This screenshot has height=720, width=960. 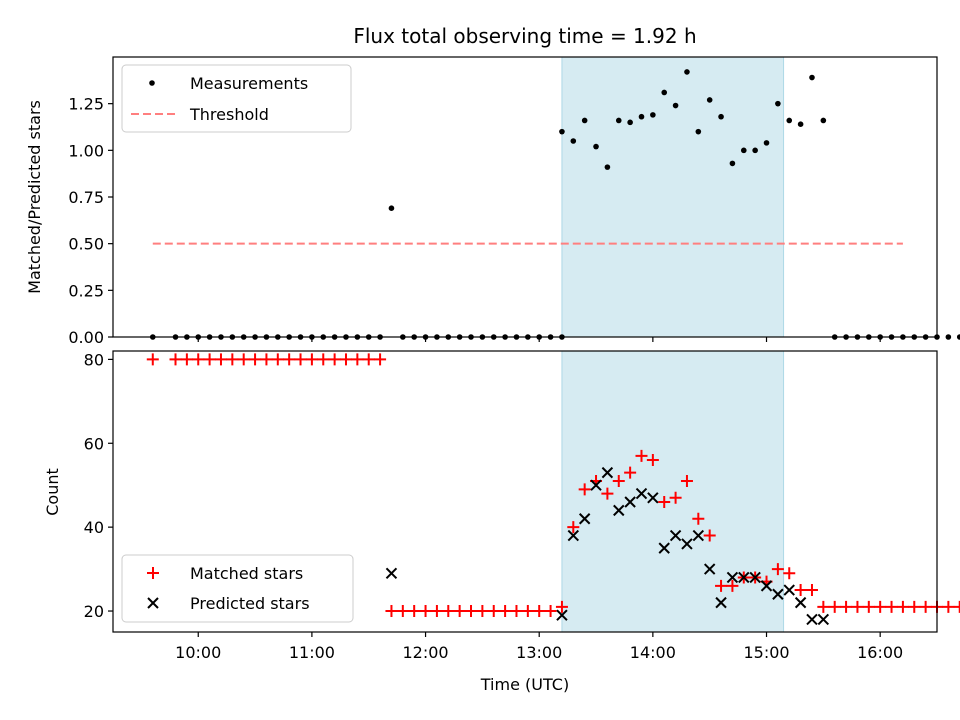 I want to click on top-legend-box, so click(x=236, y=98).